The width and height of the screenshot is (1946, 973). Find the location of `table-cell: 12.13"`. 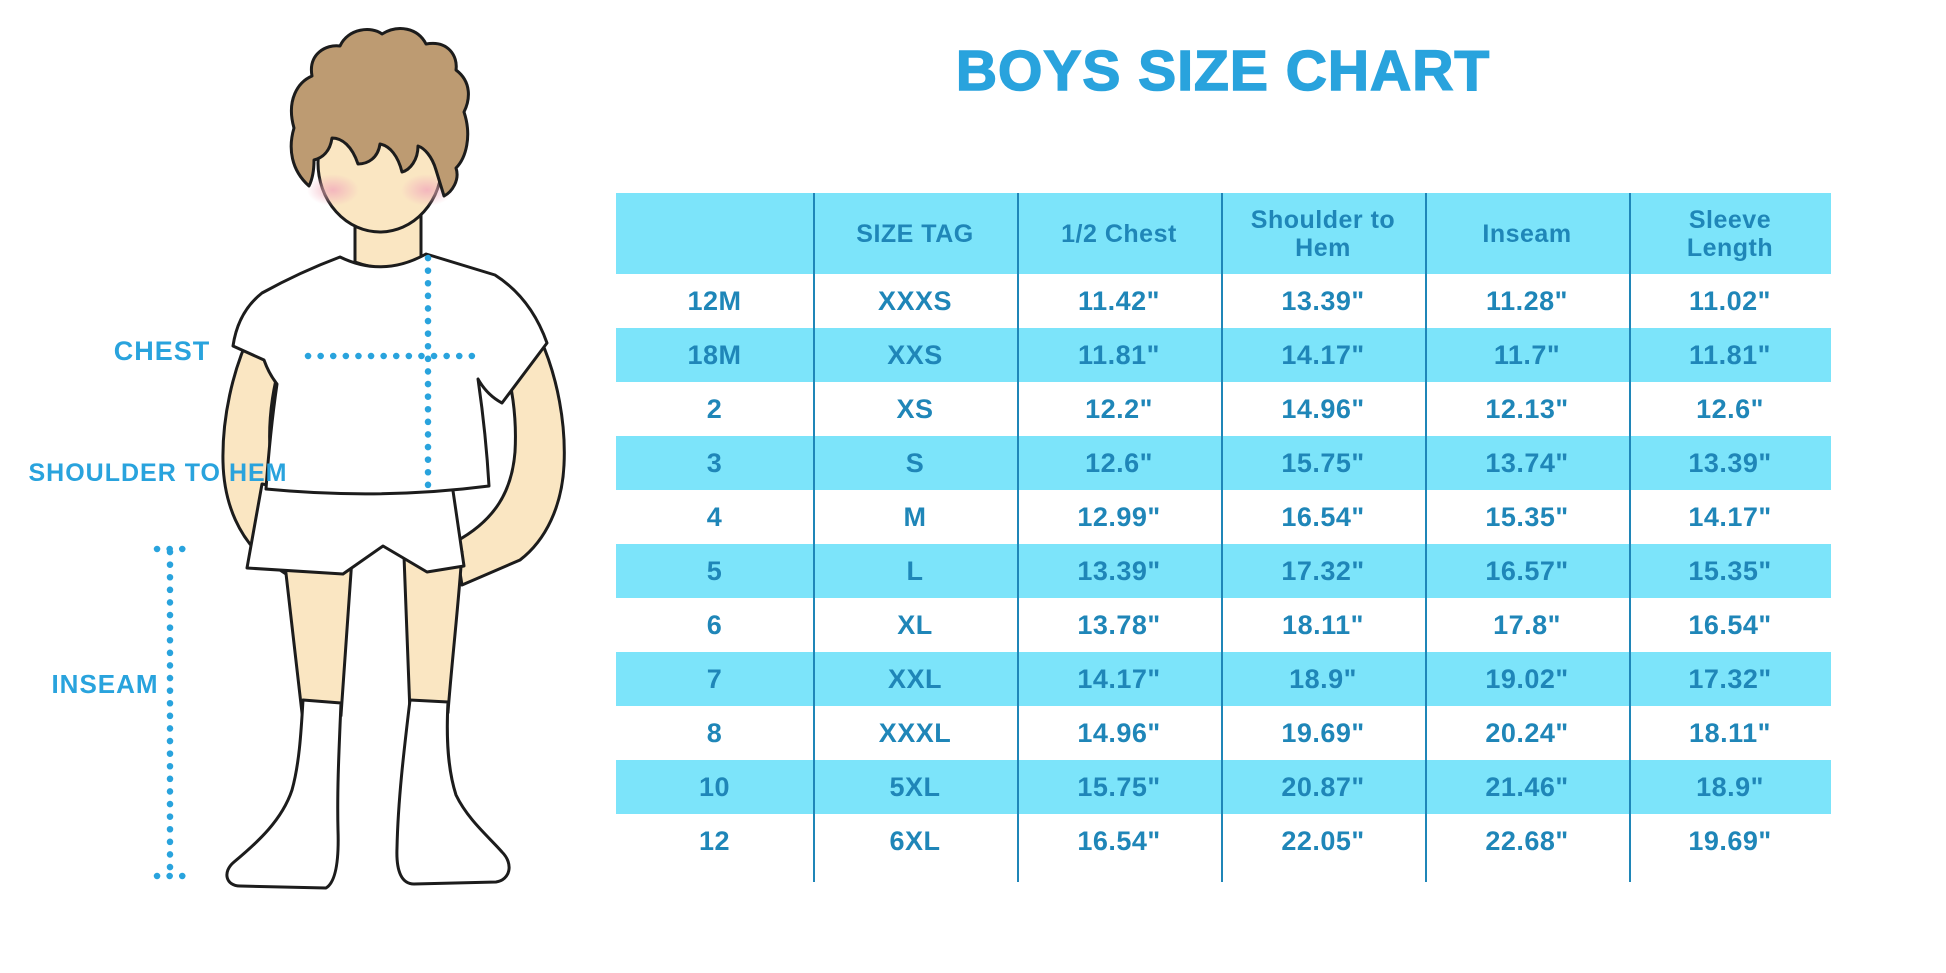

table-cell: 12.13" is located at coordinates (1527, 408).